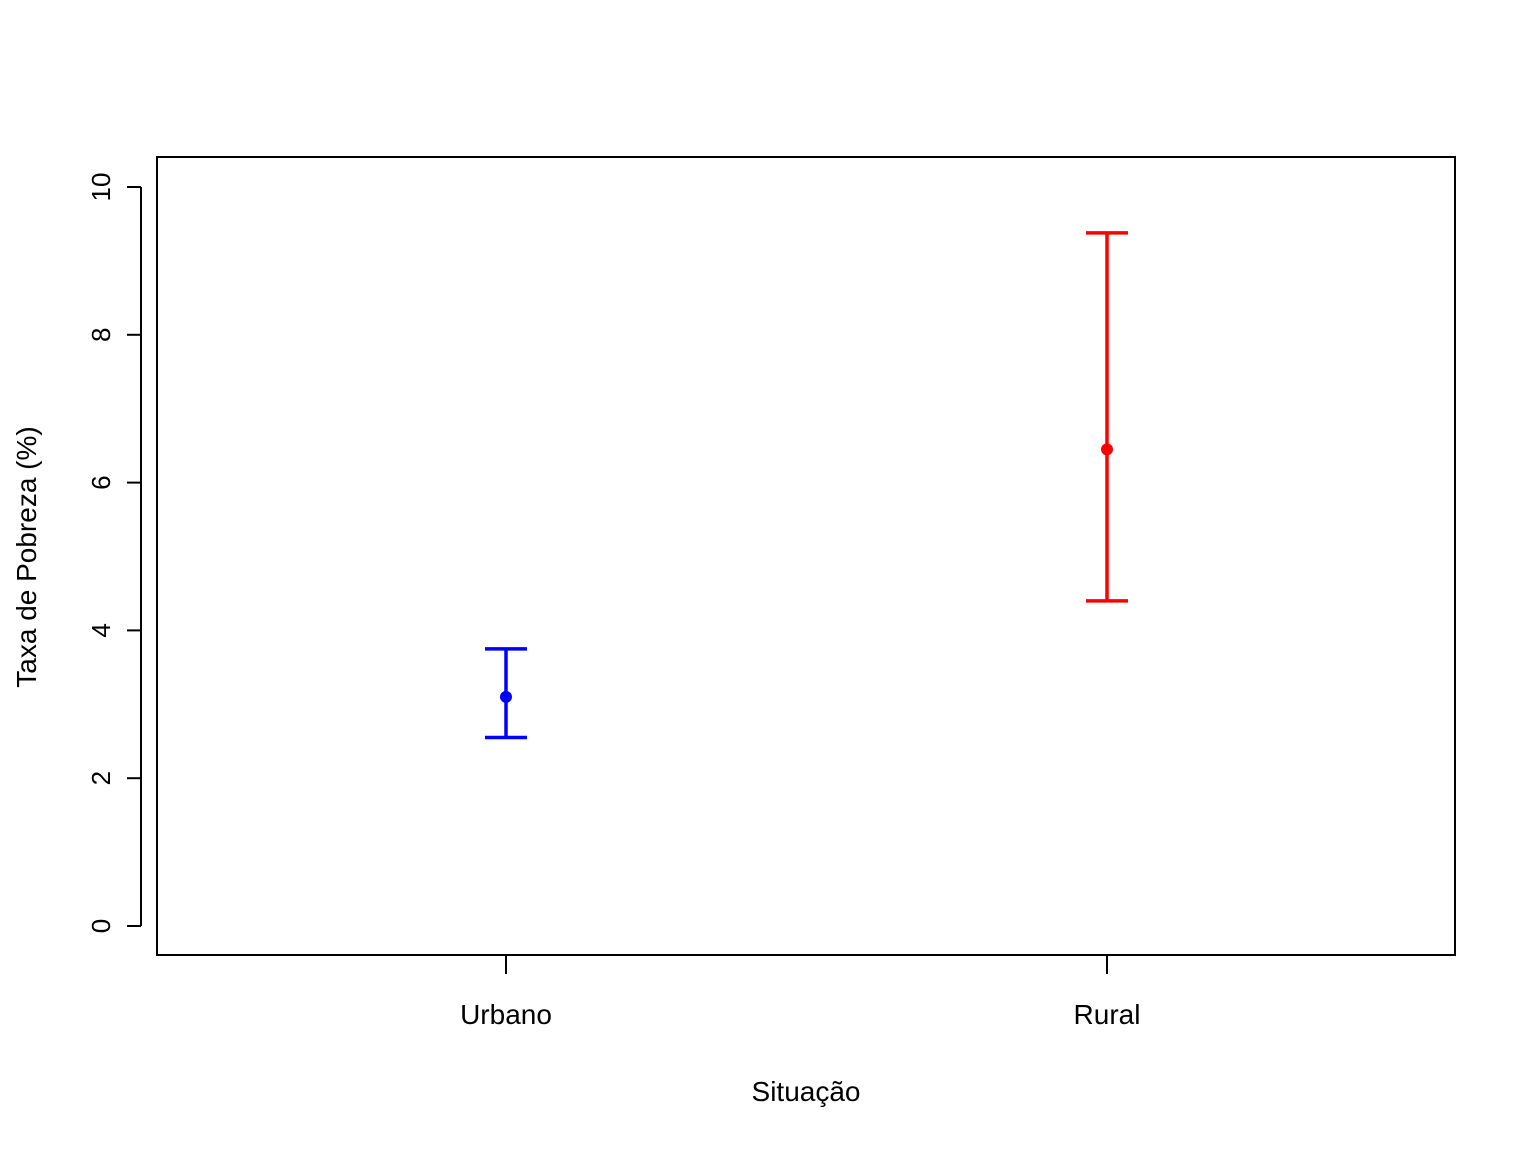  Describe the element at coordinates (806, 1091) in the screenshot. I see `x-axis-title: Situação` at that location.